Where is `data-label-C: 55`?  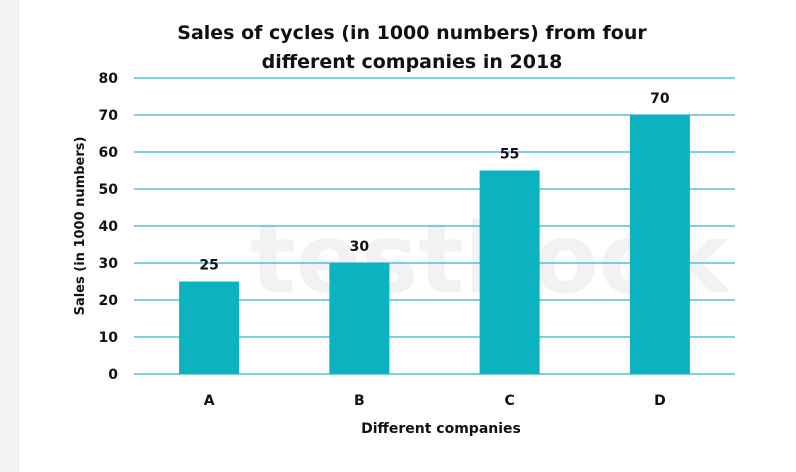 data-label-C: 55 is located at coordinates (509, 155).